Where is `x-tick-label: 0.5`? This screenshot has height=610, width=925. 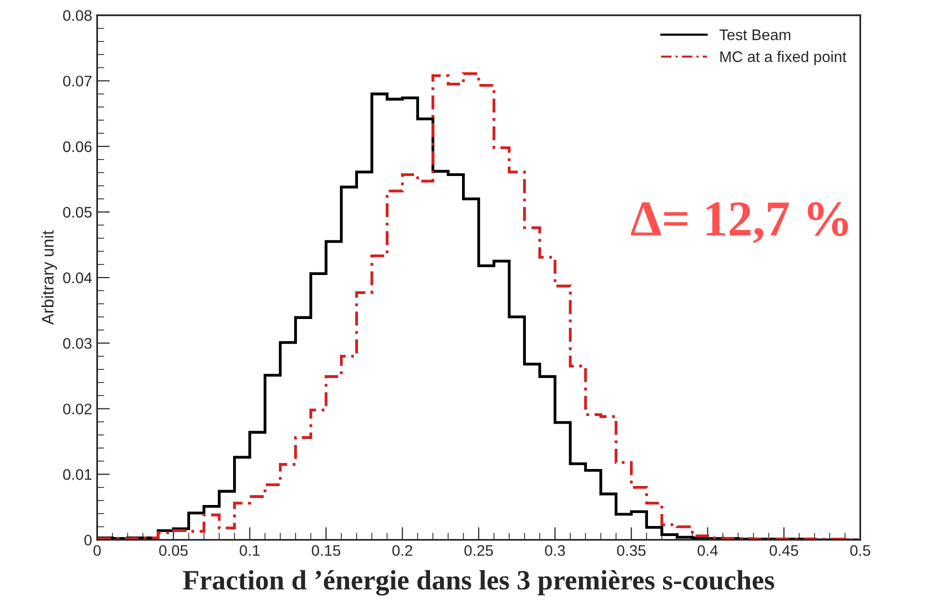
x-tick-label: 0.5 is located at coordinates (860, 550).